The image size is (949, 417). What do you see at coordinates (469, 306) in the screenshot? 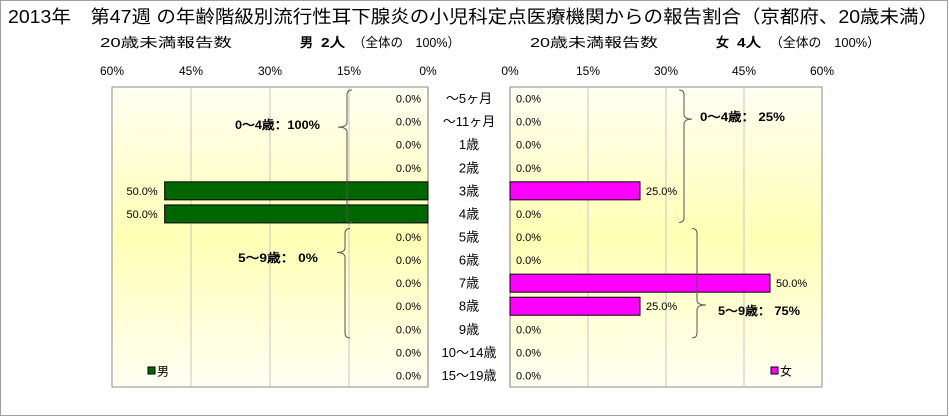
I see `category-label: 8歳` at bounding box center [469, 306].